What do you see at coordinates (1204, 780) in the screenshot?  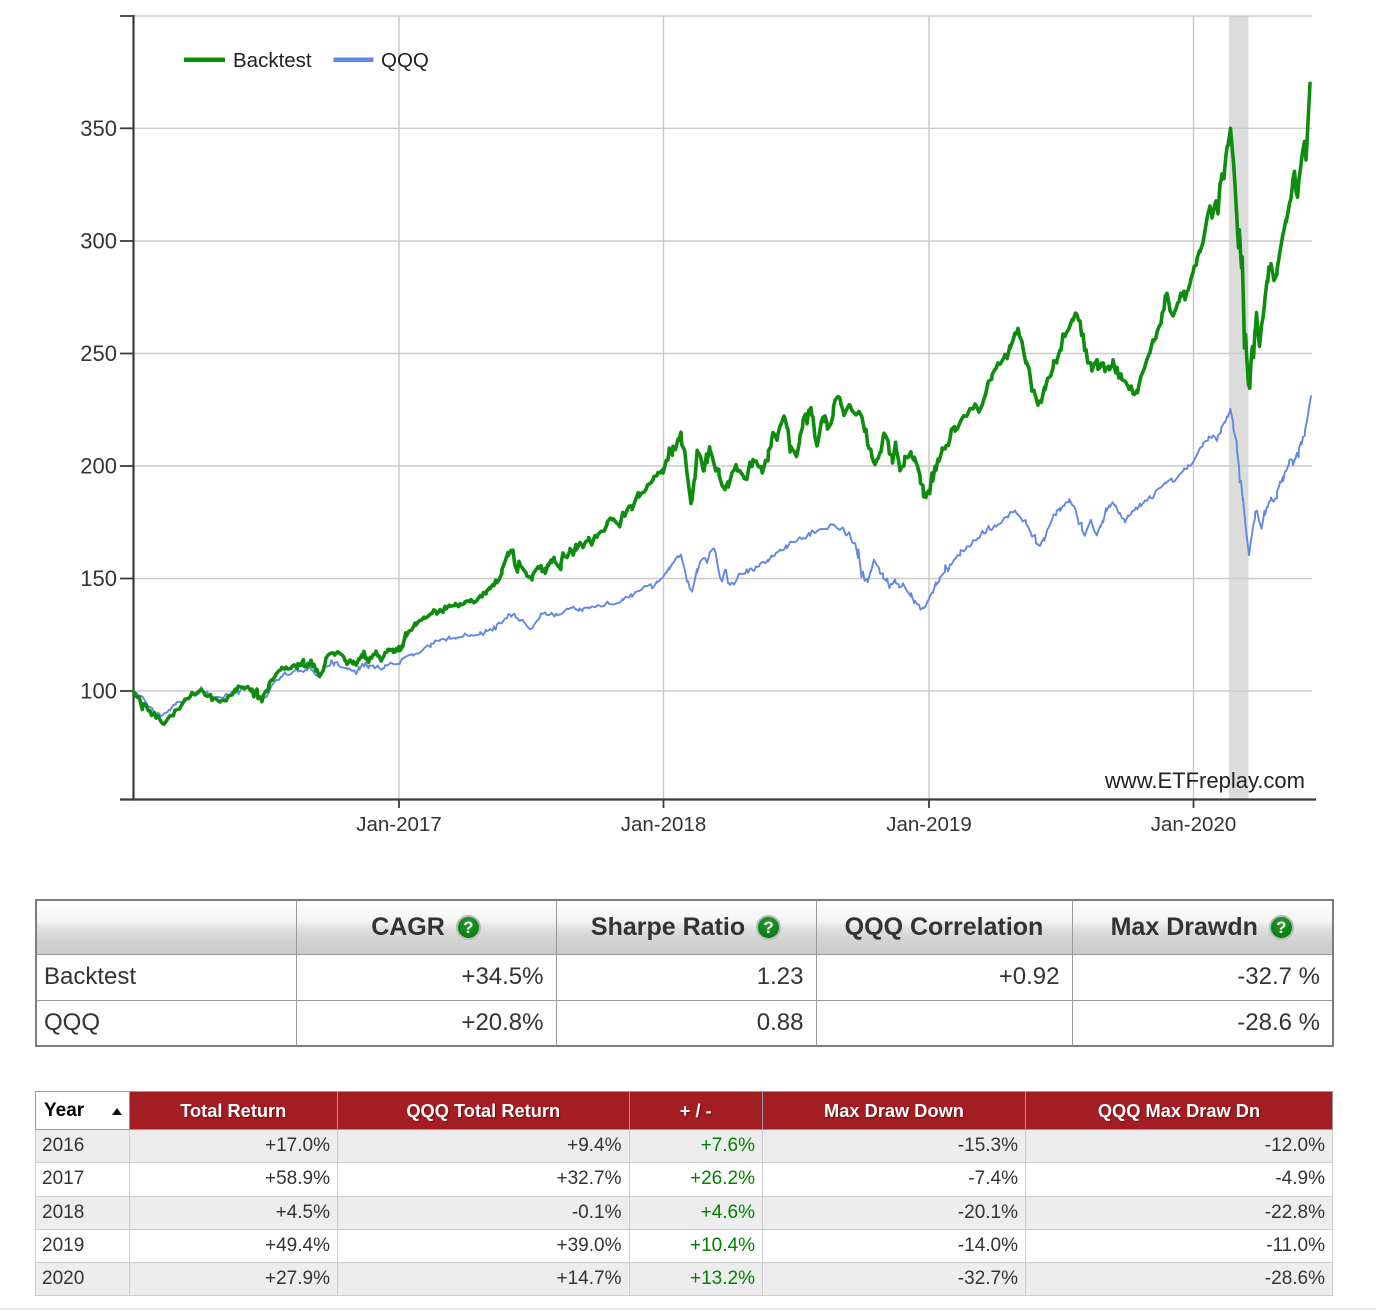 I see `svg-text: www.ETFreplay.com` at bounding box center [1204, 780].